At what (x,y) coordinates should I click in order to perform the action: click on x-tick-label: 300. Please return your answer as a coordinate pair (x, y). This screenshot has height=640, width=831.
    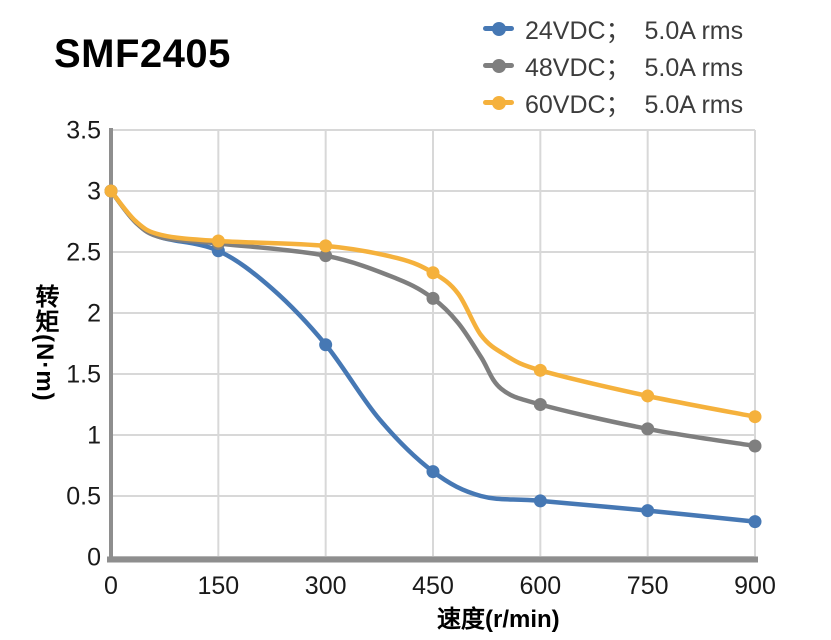
    Looking at the image, I should click on (326, 586).